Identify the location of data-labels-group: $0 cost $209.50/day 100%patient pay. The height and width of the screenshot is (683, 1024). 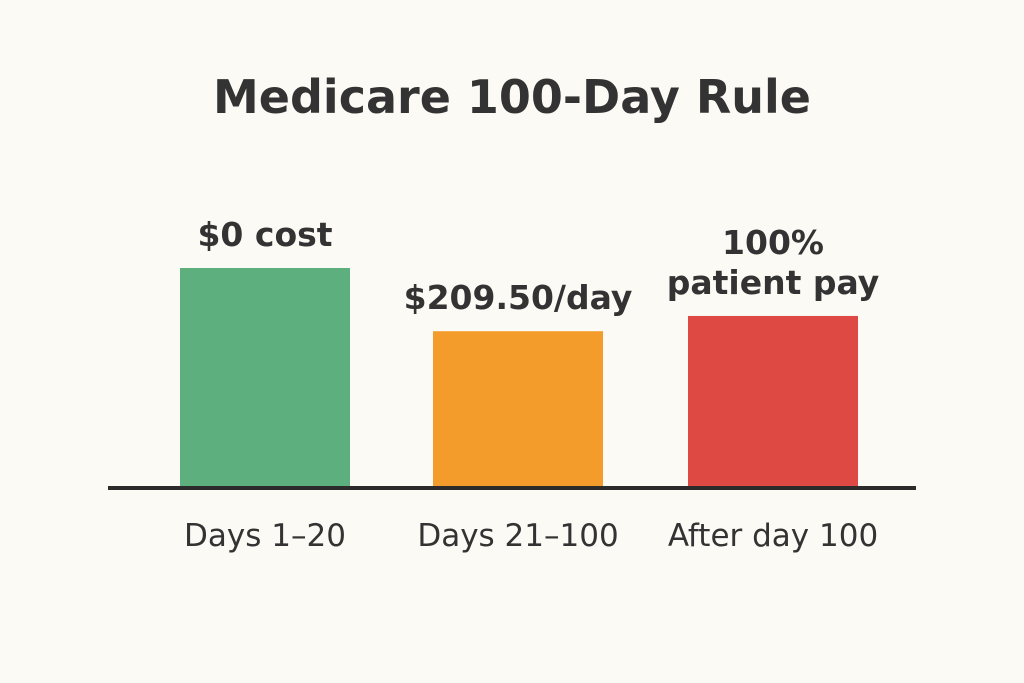
(538, 266).